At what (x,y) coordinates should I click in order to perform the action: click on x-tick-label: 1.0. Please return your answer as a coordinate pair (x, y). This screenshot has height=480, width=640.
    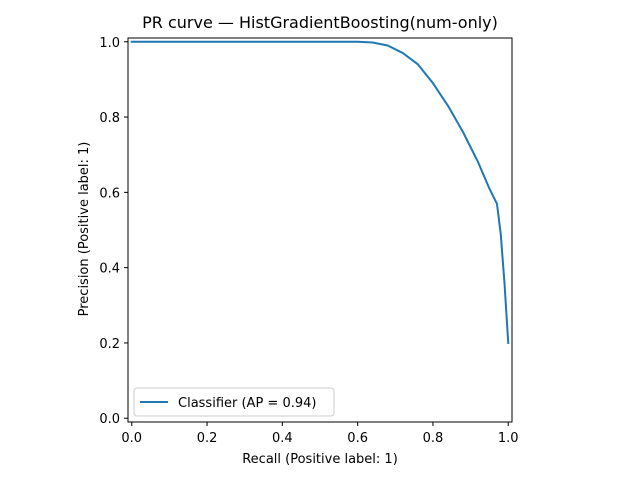
    Looking at the image, I should click on (508, 438).